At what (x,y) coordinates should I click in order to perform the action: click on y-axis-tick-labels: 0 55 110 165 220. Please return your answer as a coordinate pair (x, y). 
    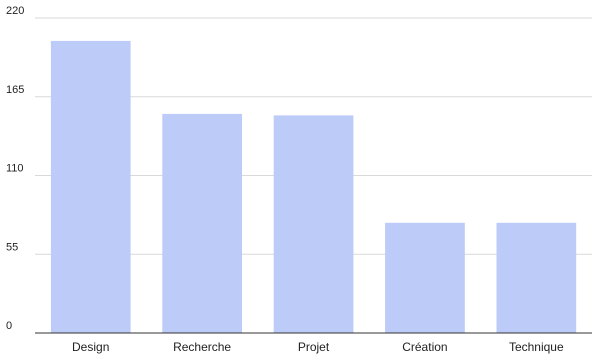
    Looking at the image, I should click on (15, 168).